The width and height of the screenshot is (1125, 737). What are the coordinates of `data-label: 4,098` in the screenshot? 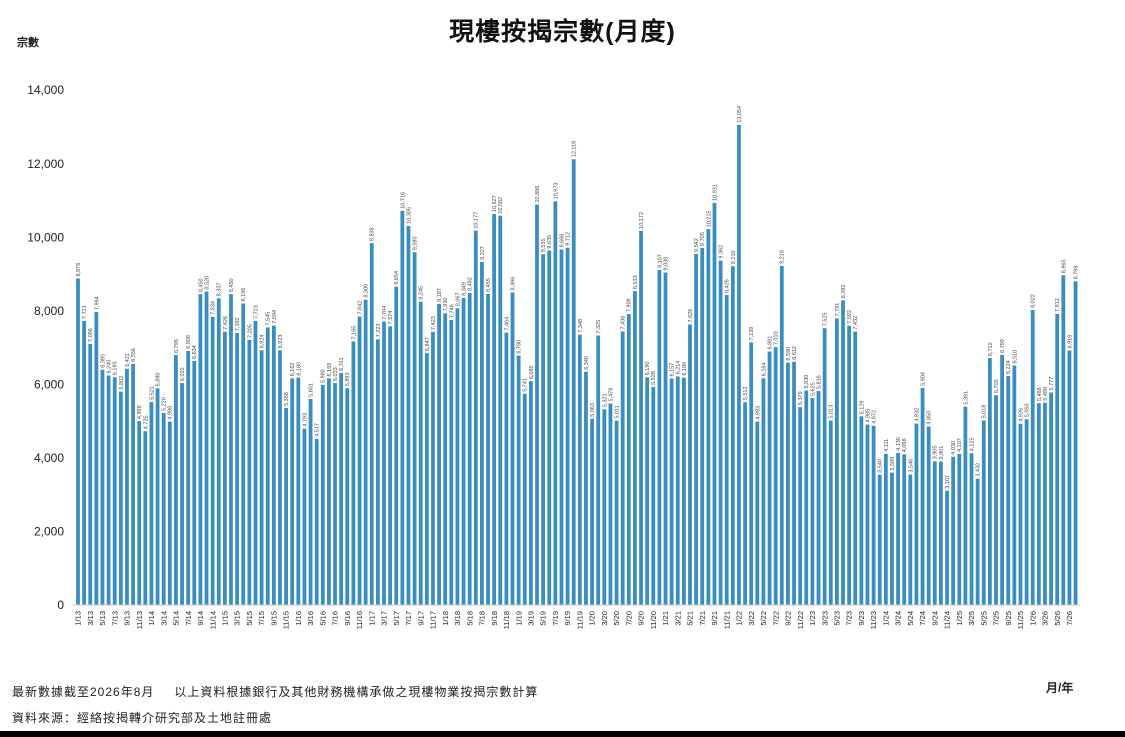 It's located at (905, 445).